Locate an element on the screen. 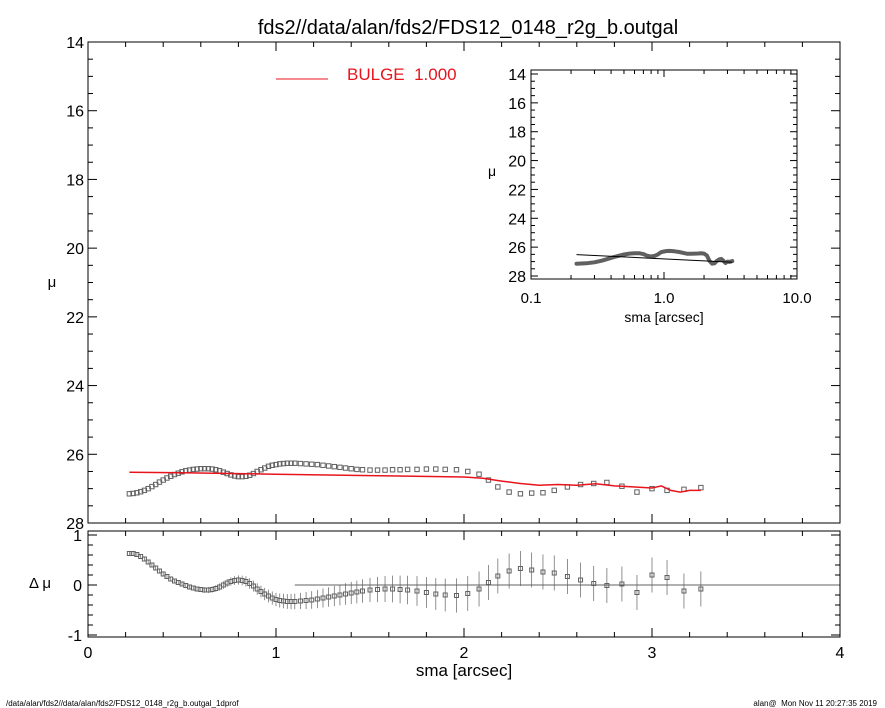 The width and height of the screenshot is (885, 708). inset-y-tick-label: 24 is located at coordinates (517, 219).